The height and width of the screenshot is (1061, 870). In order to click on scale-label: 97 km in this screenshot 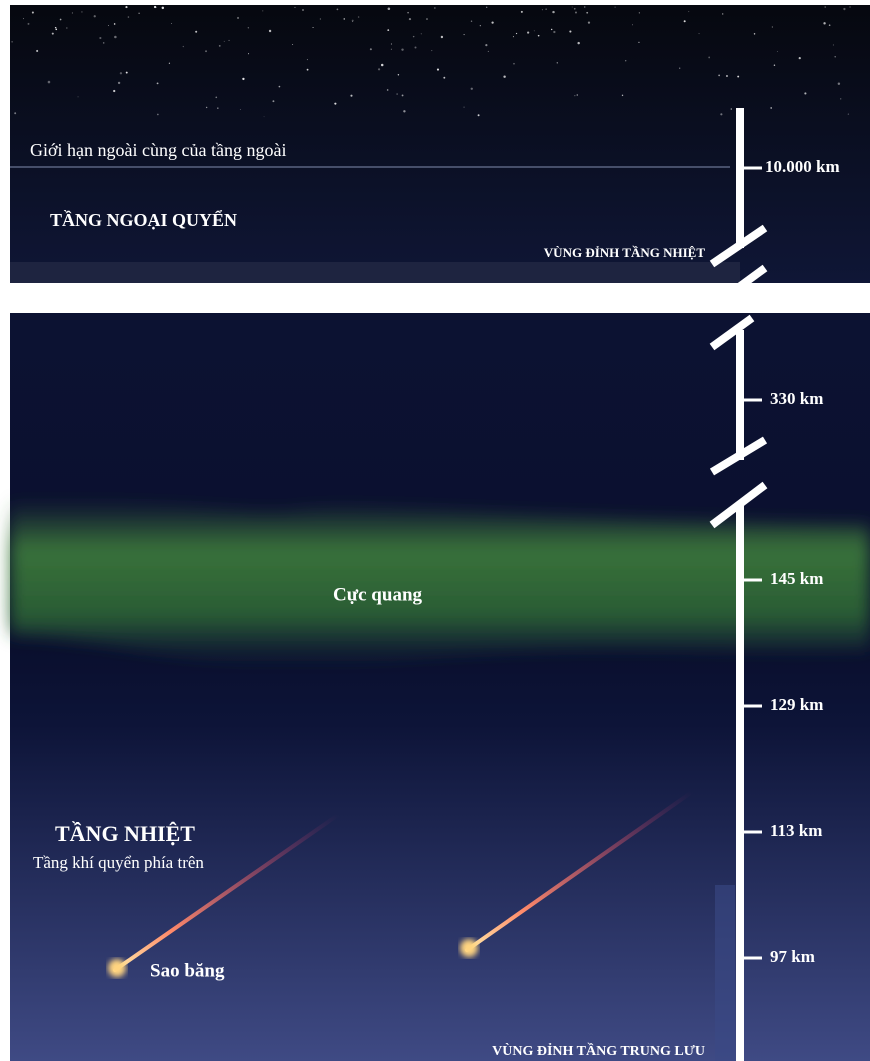, I will do `click(792, 956)`.